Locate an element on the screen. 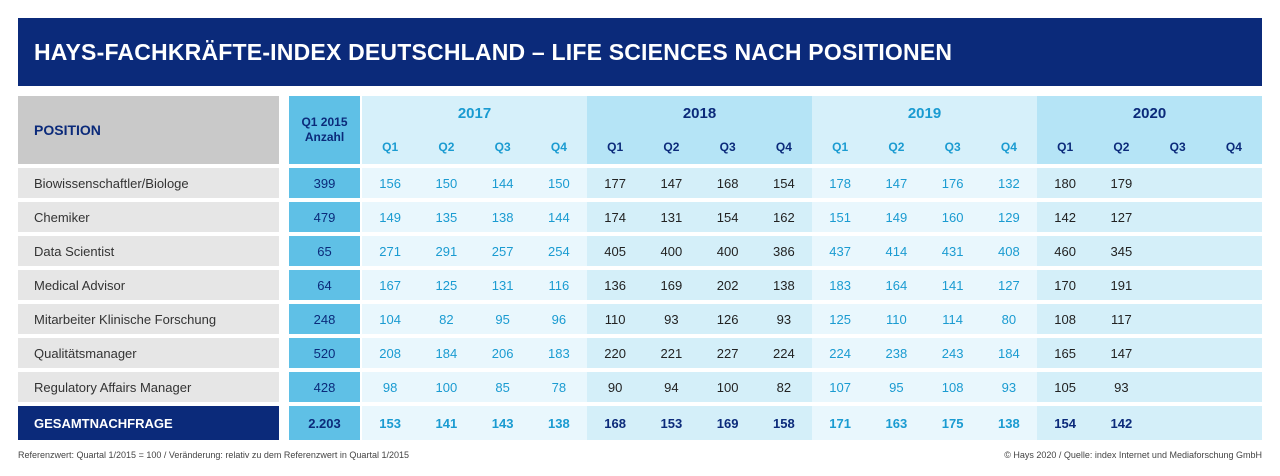  index-value-cell: 227 is located at coordinates (727, 355).